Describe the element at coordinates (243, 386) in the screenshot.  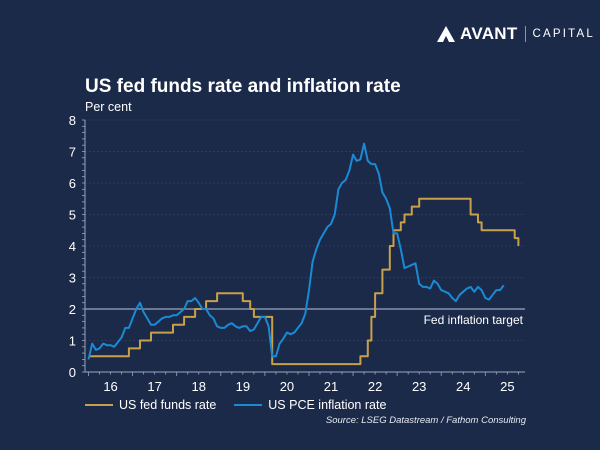
I see `x-tick-label: 19` at that location.